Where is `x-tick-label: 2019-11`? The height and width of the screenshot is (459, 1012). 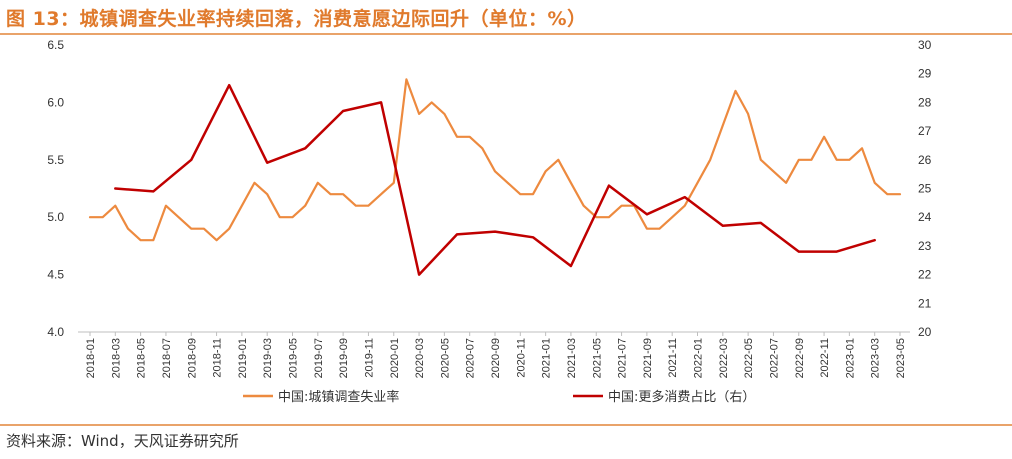 x-tick-label: 2019-11 is located at coordinates (369, 358).